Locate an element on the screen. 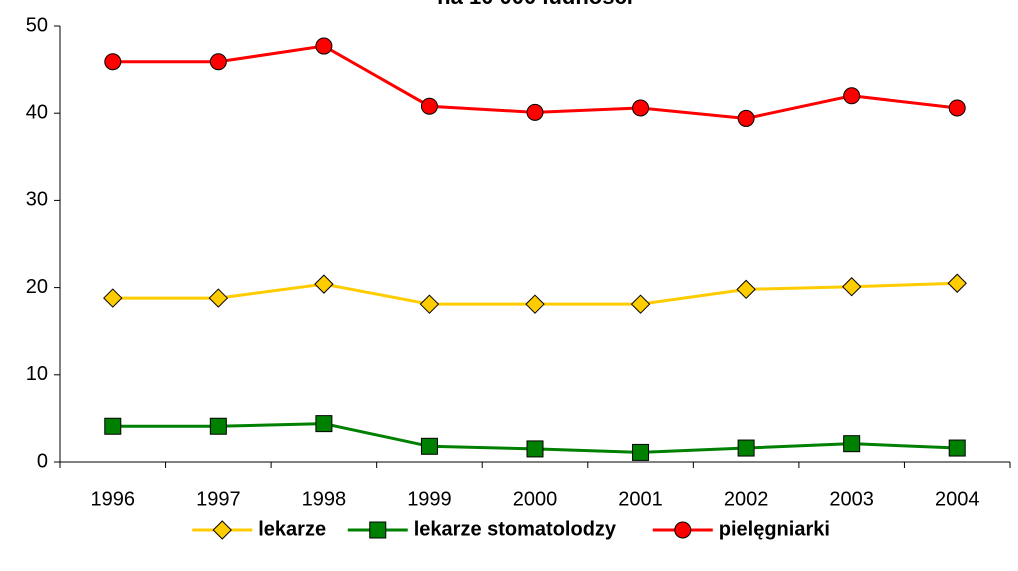  x-tick-label: 2000 is located at coordinates (535, 499).